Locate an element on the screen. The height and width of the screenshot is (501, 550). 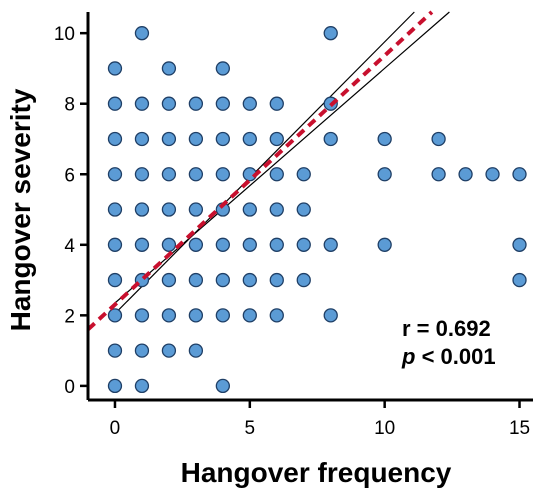
y-axis-title: Hangover severity is located at coordinates (20, 209).